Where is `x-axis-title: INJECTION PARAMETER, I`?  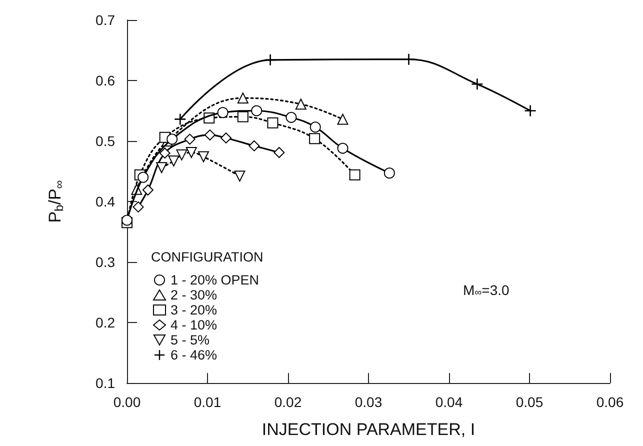
x-axis-title: INJECTION PARAMETER, I is located at coordinates (369, 429).